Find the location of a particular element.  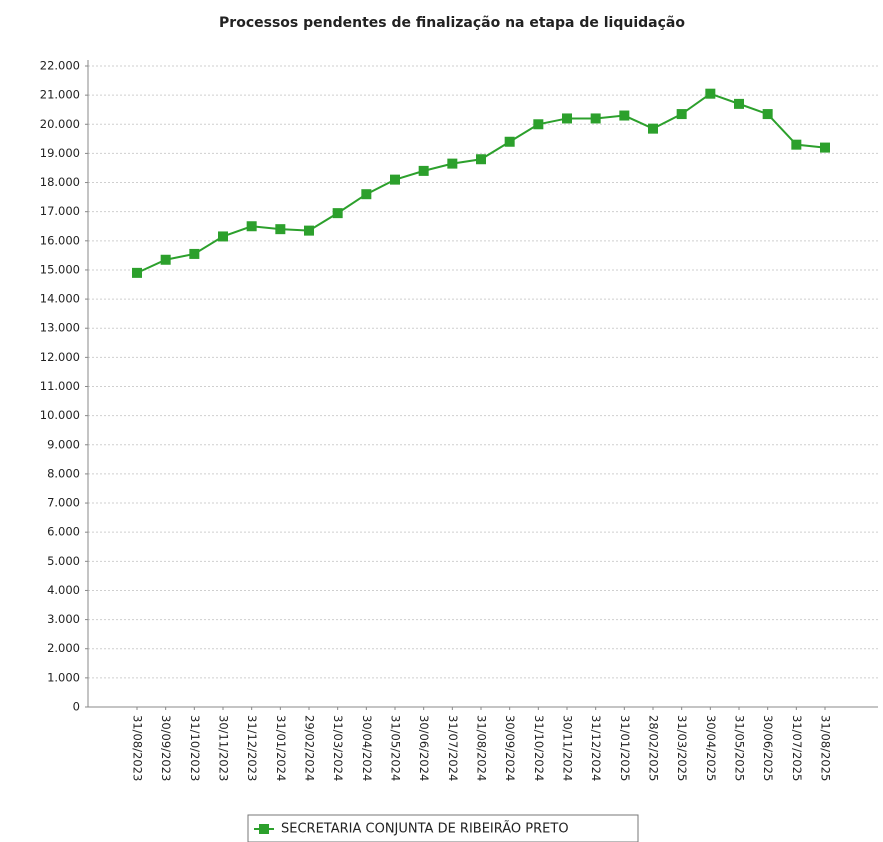

y-tick-label: 7.000 is located at coordinates (63, 503).